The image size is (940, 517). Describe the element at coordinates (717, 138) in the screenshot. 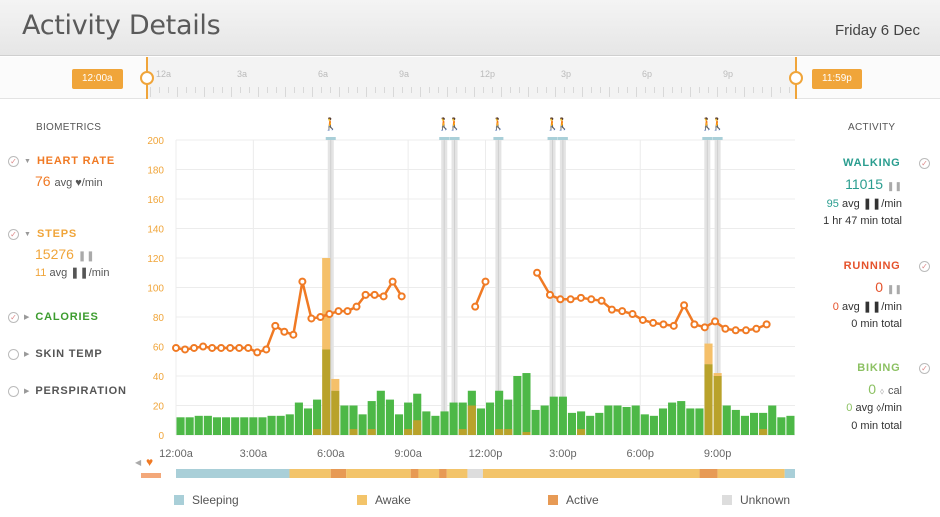

I see `walk-band-cap` at that location.